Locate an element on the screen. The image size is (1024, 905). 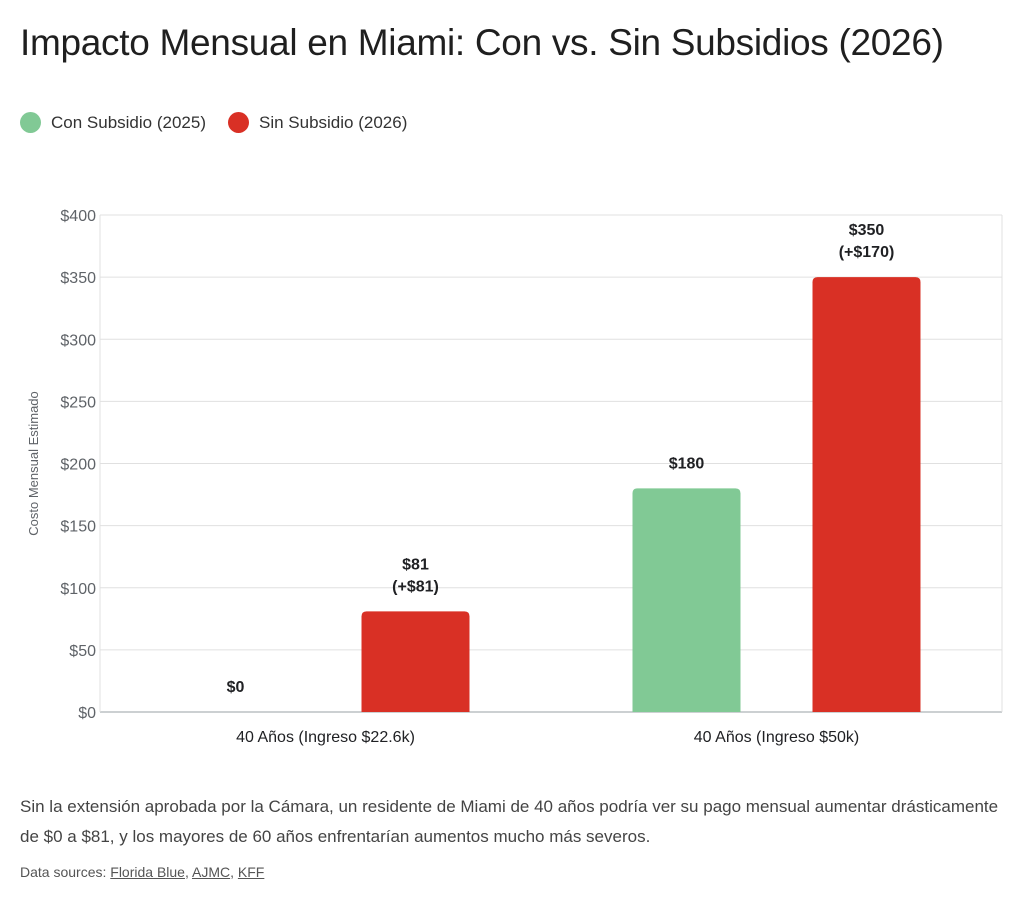
y-tick-label: $250 is located at coordinates (78, 402).